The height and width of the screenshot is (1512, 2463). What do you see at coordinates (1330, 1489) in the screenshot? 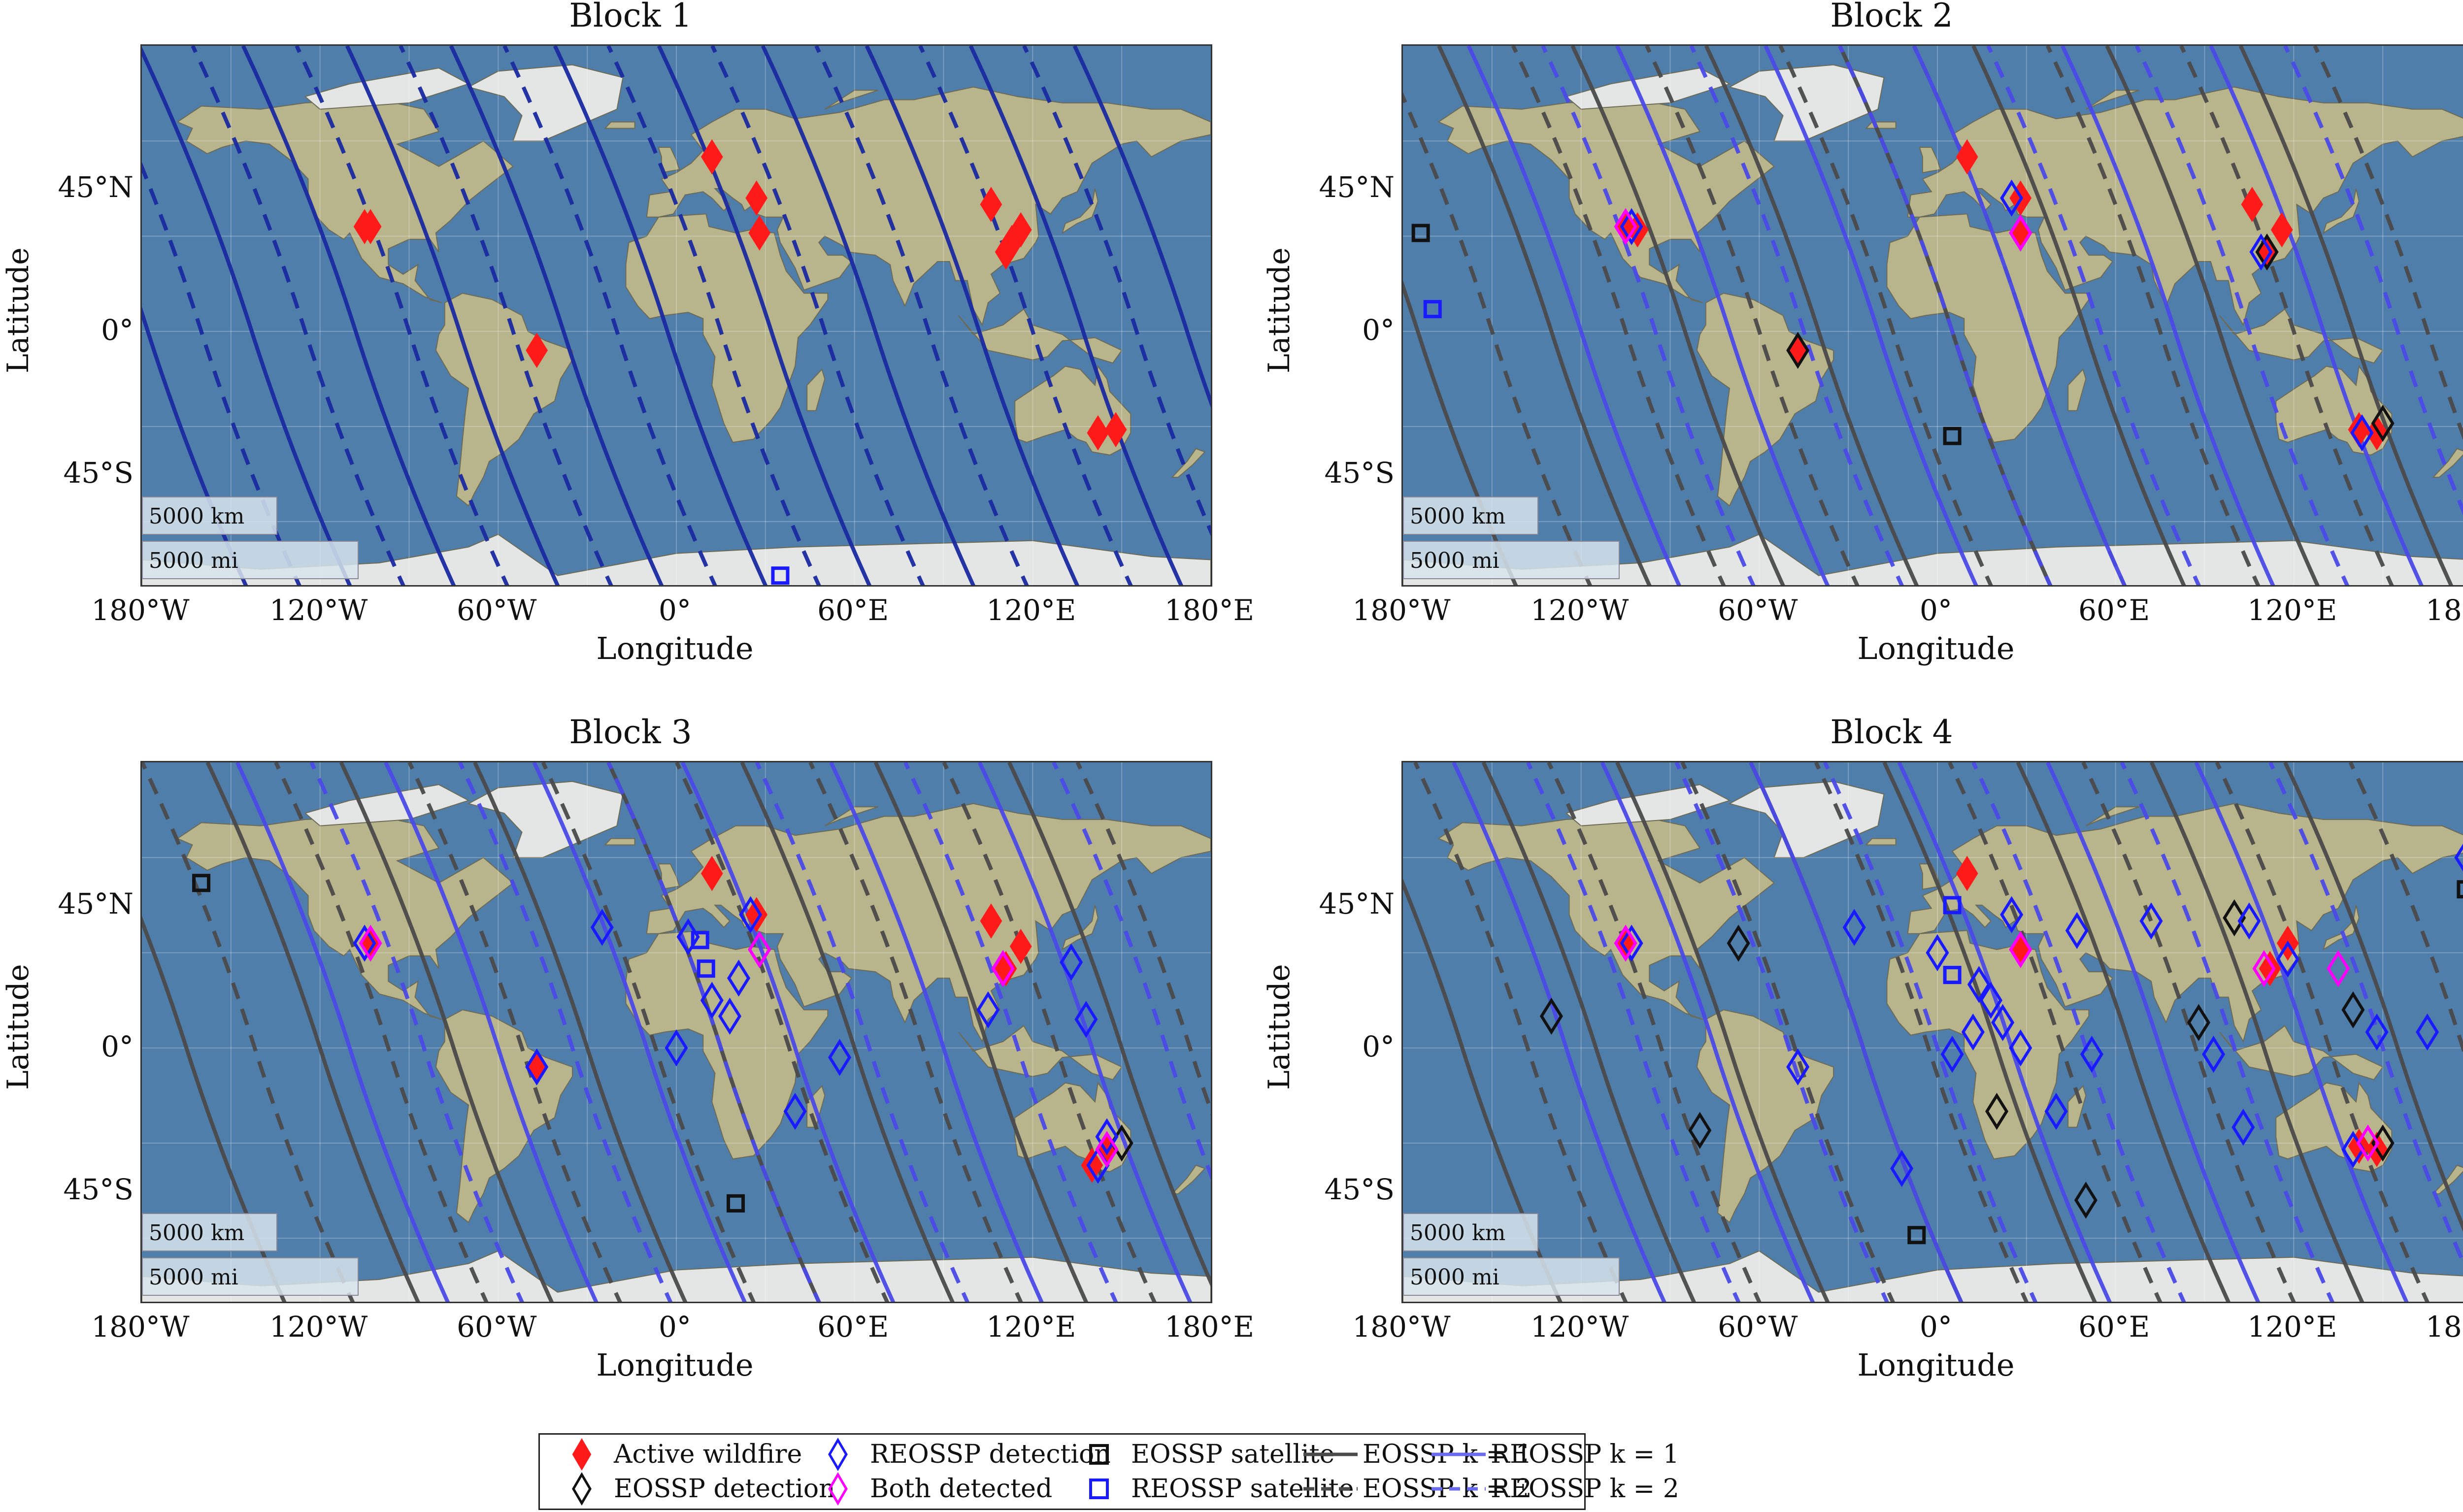
I see `gray-dashed-line-icon` at bounding box center [1330, 1489].